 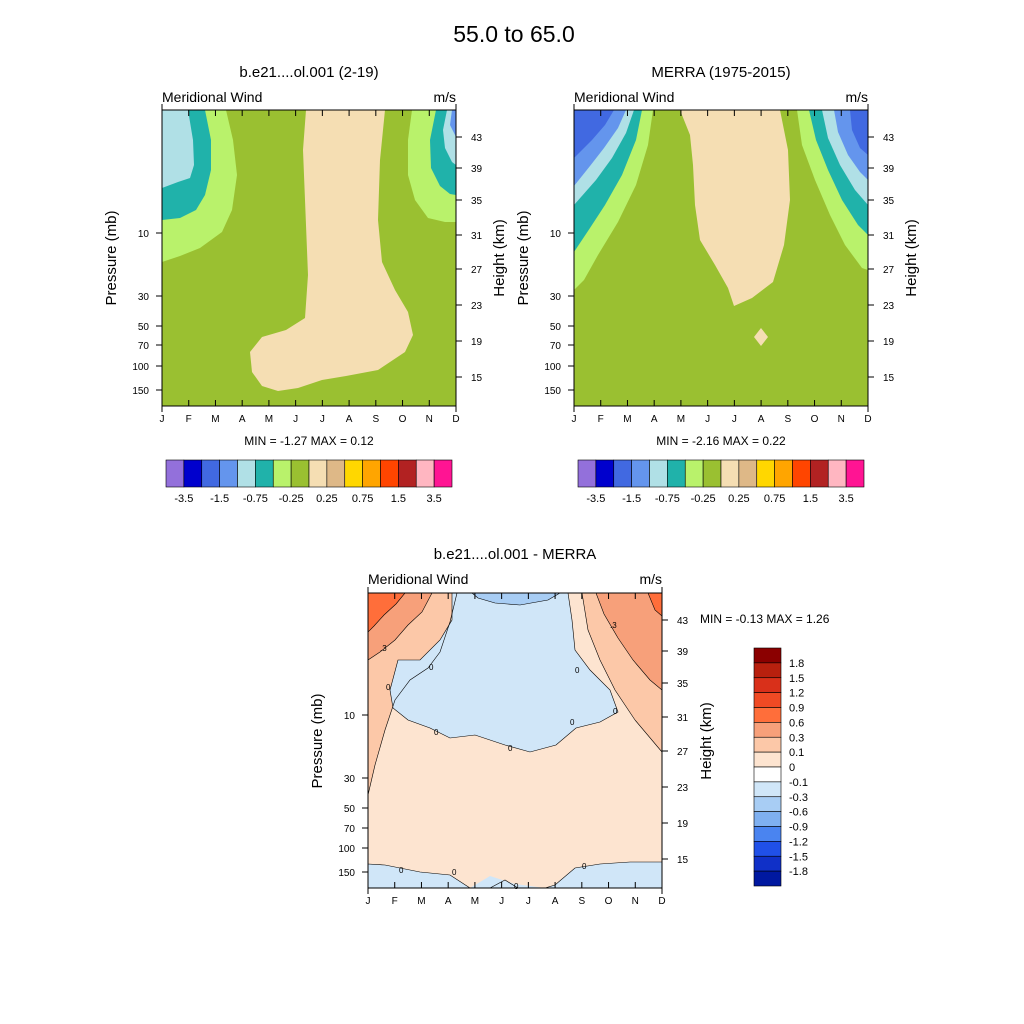 What do you see at coordinates (317, 740) in the screenshot?
I see `y-axis-label: Pressure (mb)` at bounding box center [317, 740].